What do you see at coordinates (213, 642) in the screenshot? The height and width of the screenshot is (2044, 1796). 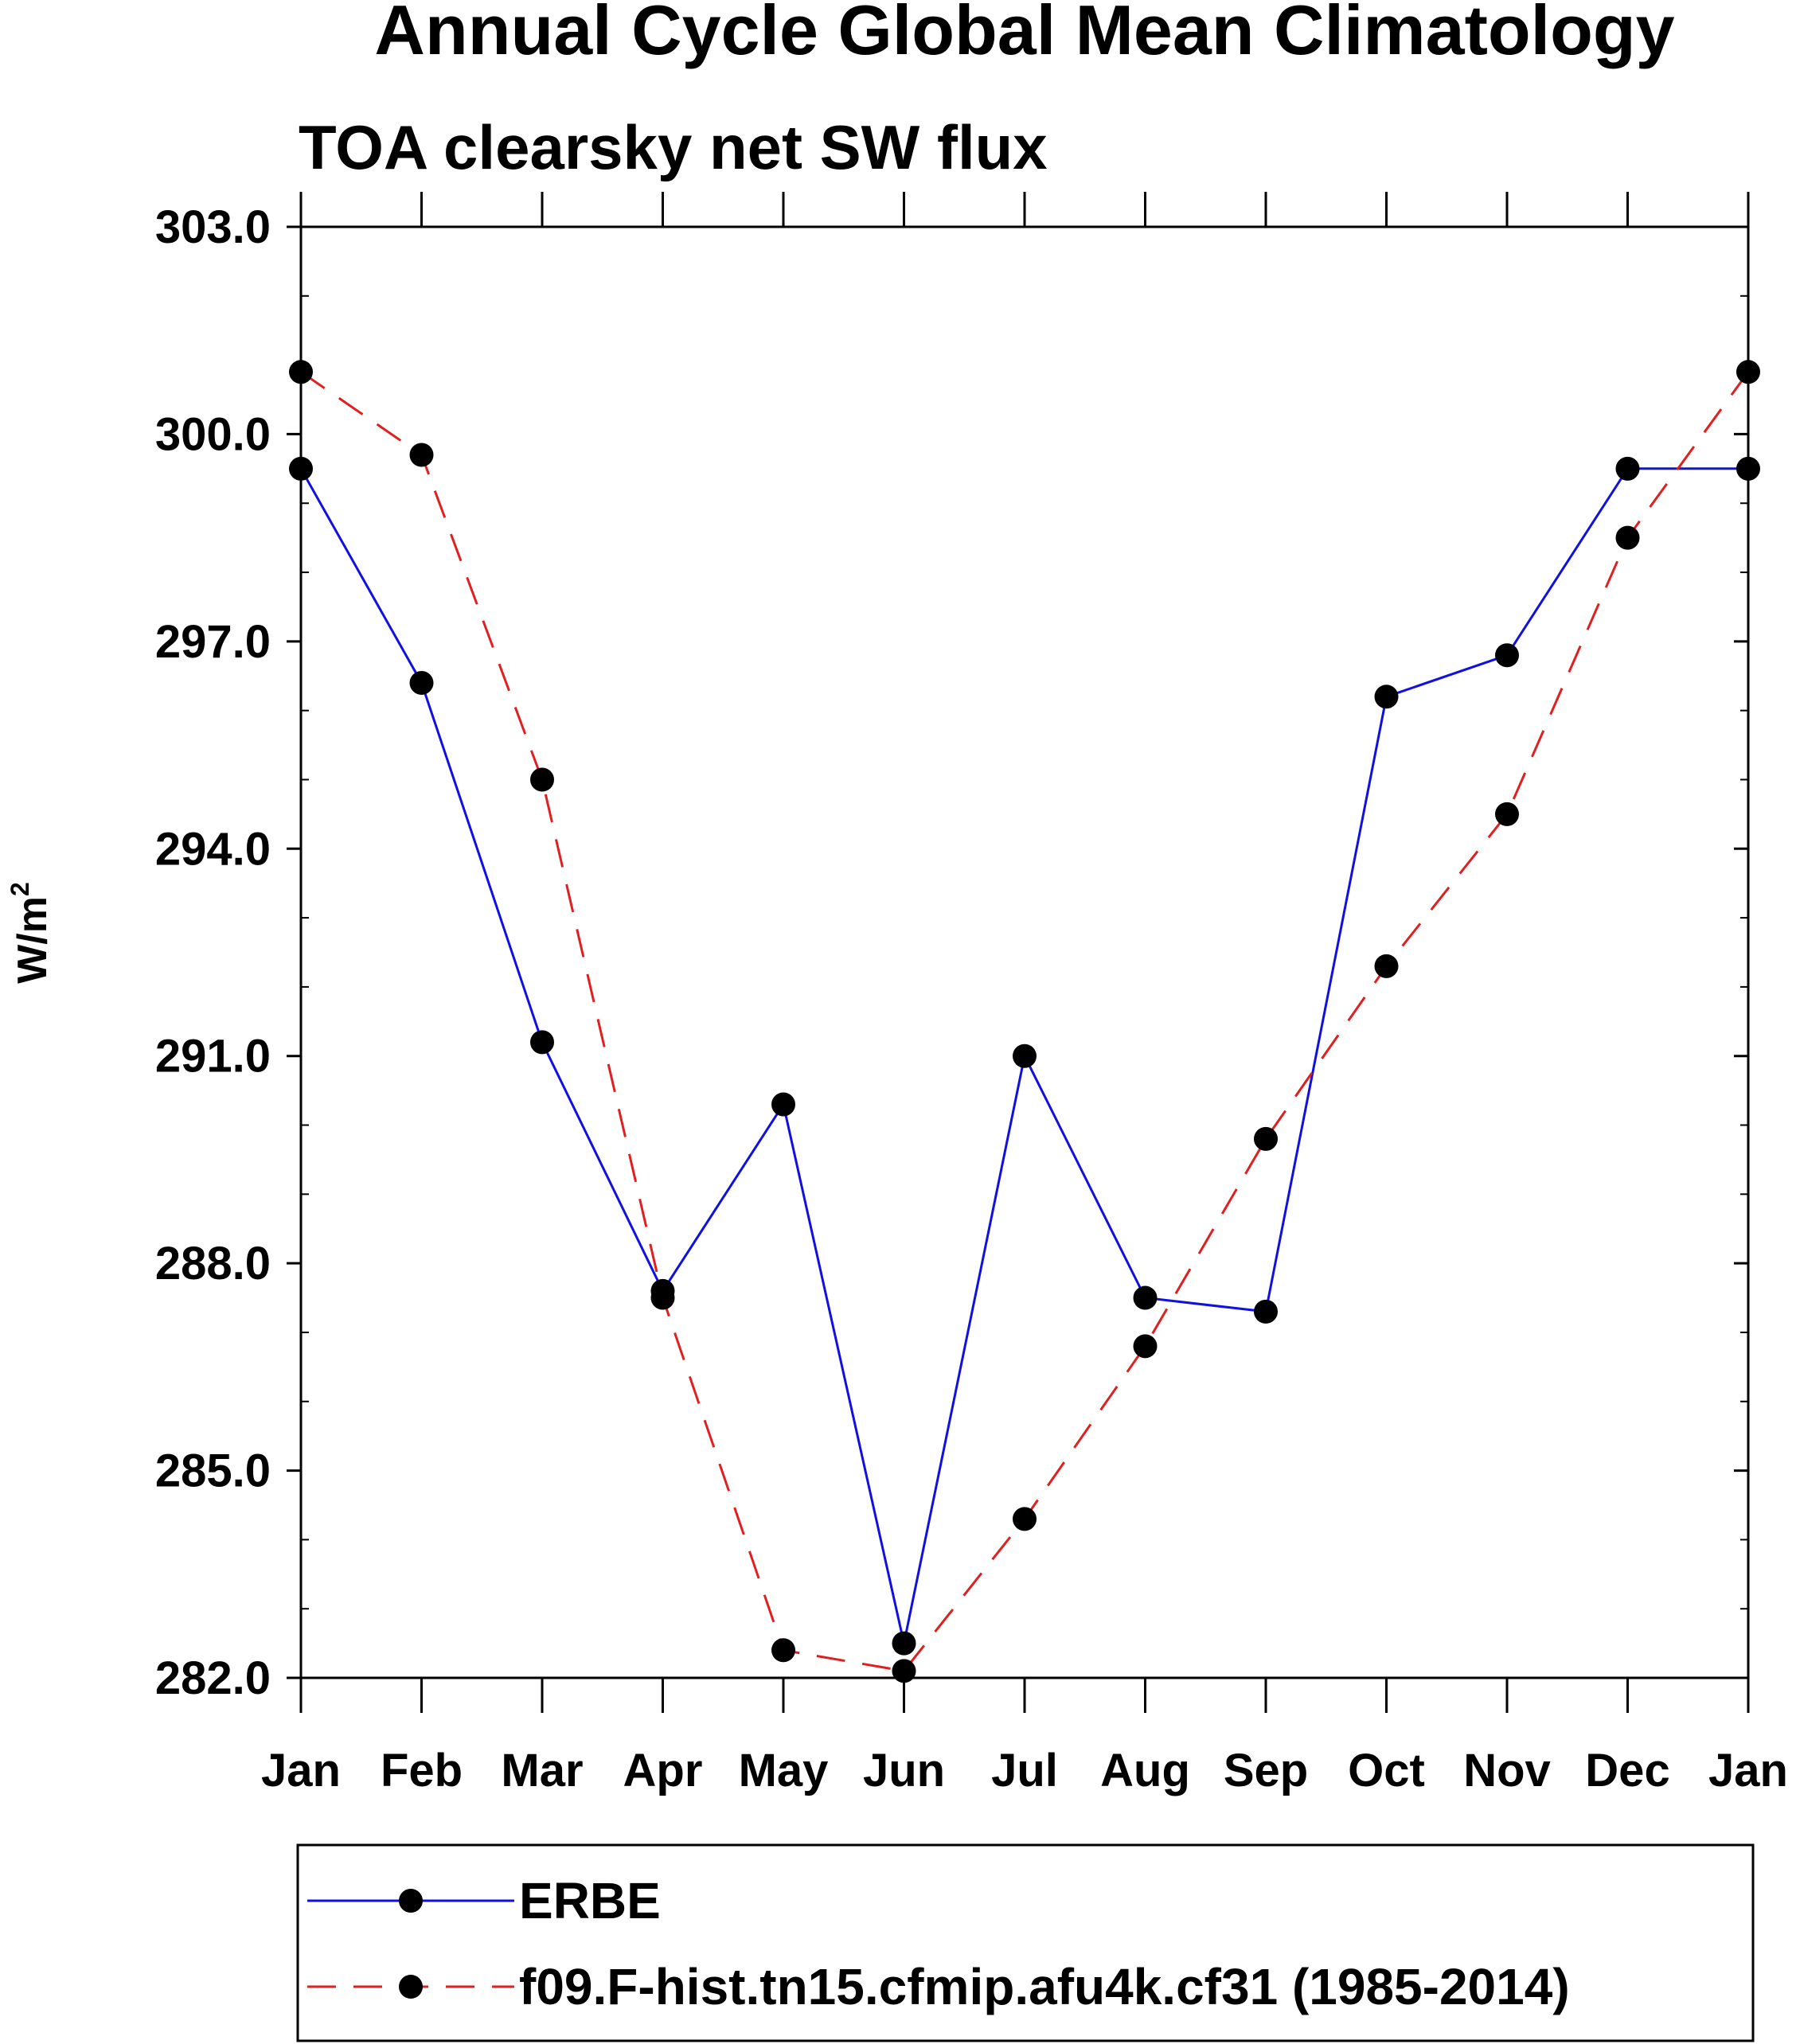 I see `y-tick-label: 297.0` at bounding box center [213, 642].